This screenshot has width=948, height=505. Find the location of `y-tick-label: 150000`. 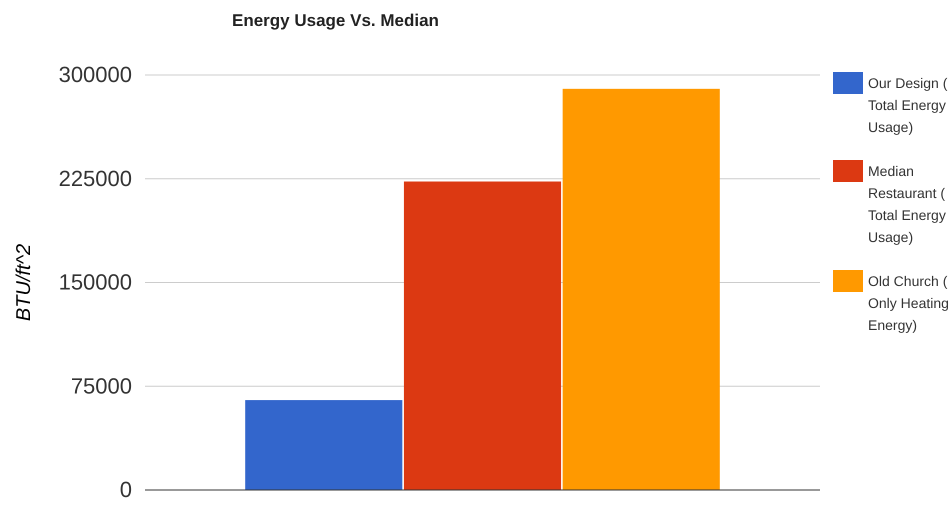

y-tick-label: 150000 is located at coordinates (95, 282).